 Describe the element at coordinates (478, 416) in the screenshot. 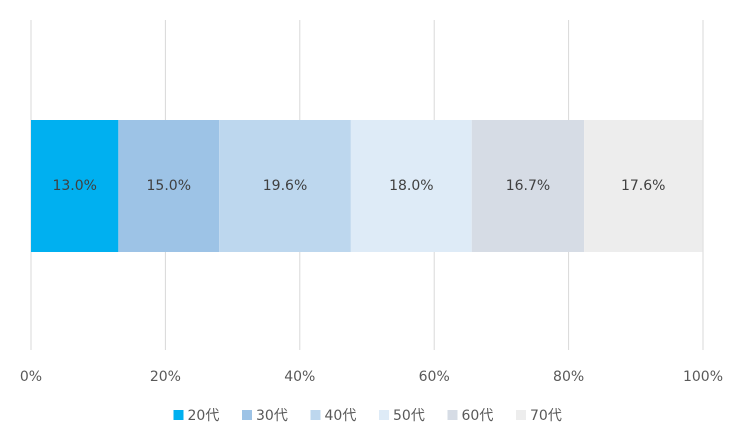

I see `legend-label: 60代` at that location.